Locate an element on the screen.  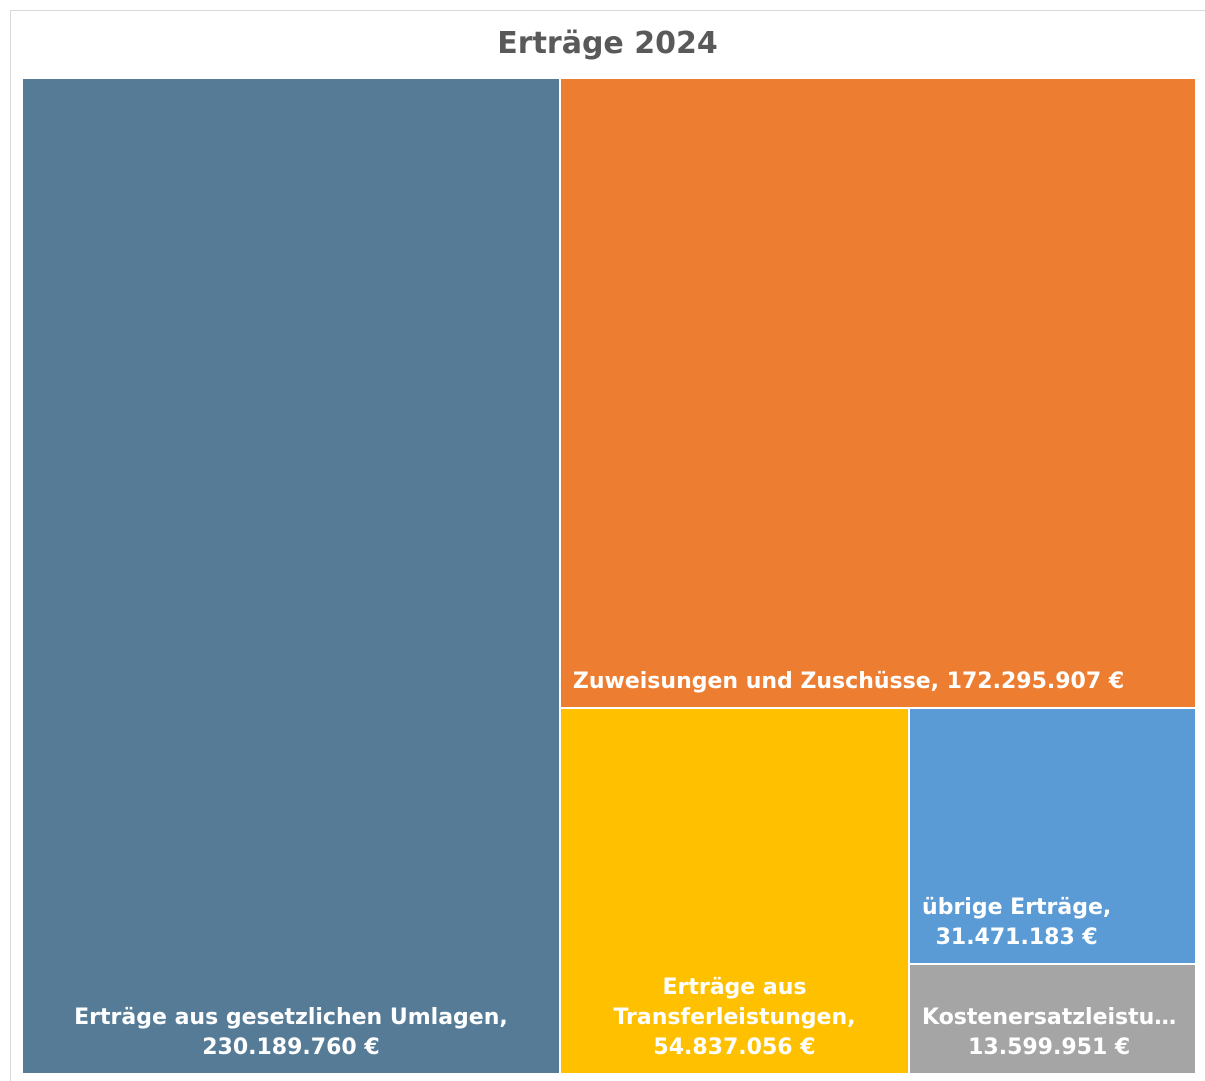
category-label: übrige Erträge, is located at coordinates (1017, 907).